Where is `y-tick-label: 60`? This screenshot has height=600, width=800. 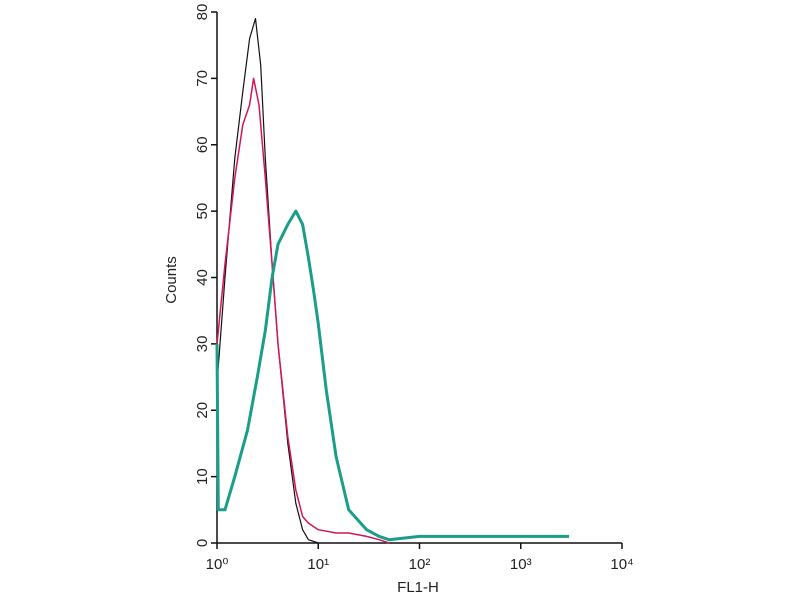
y-tick-label: 60 is located at coordinates (202, 144).